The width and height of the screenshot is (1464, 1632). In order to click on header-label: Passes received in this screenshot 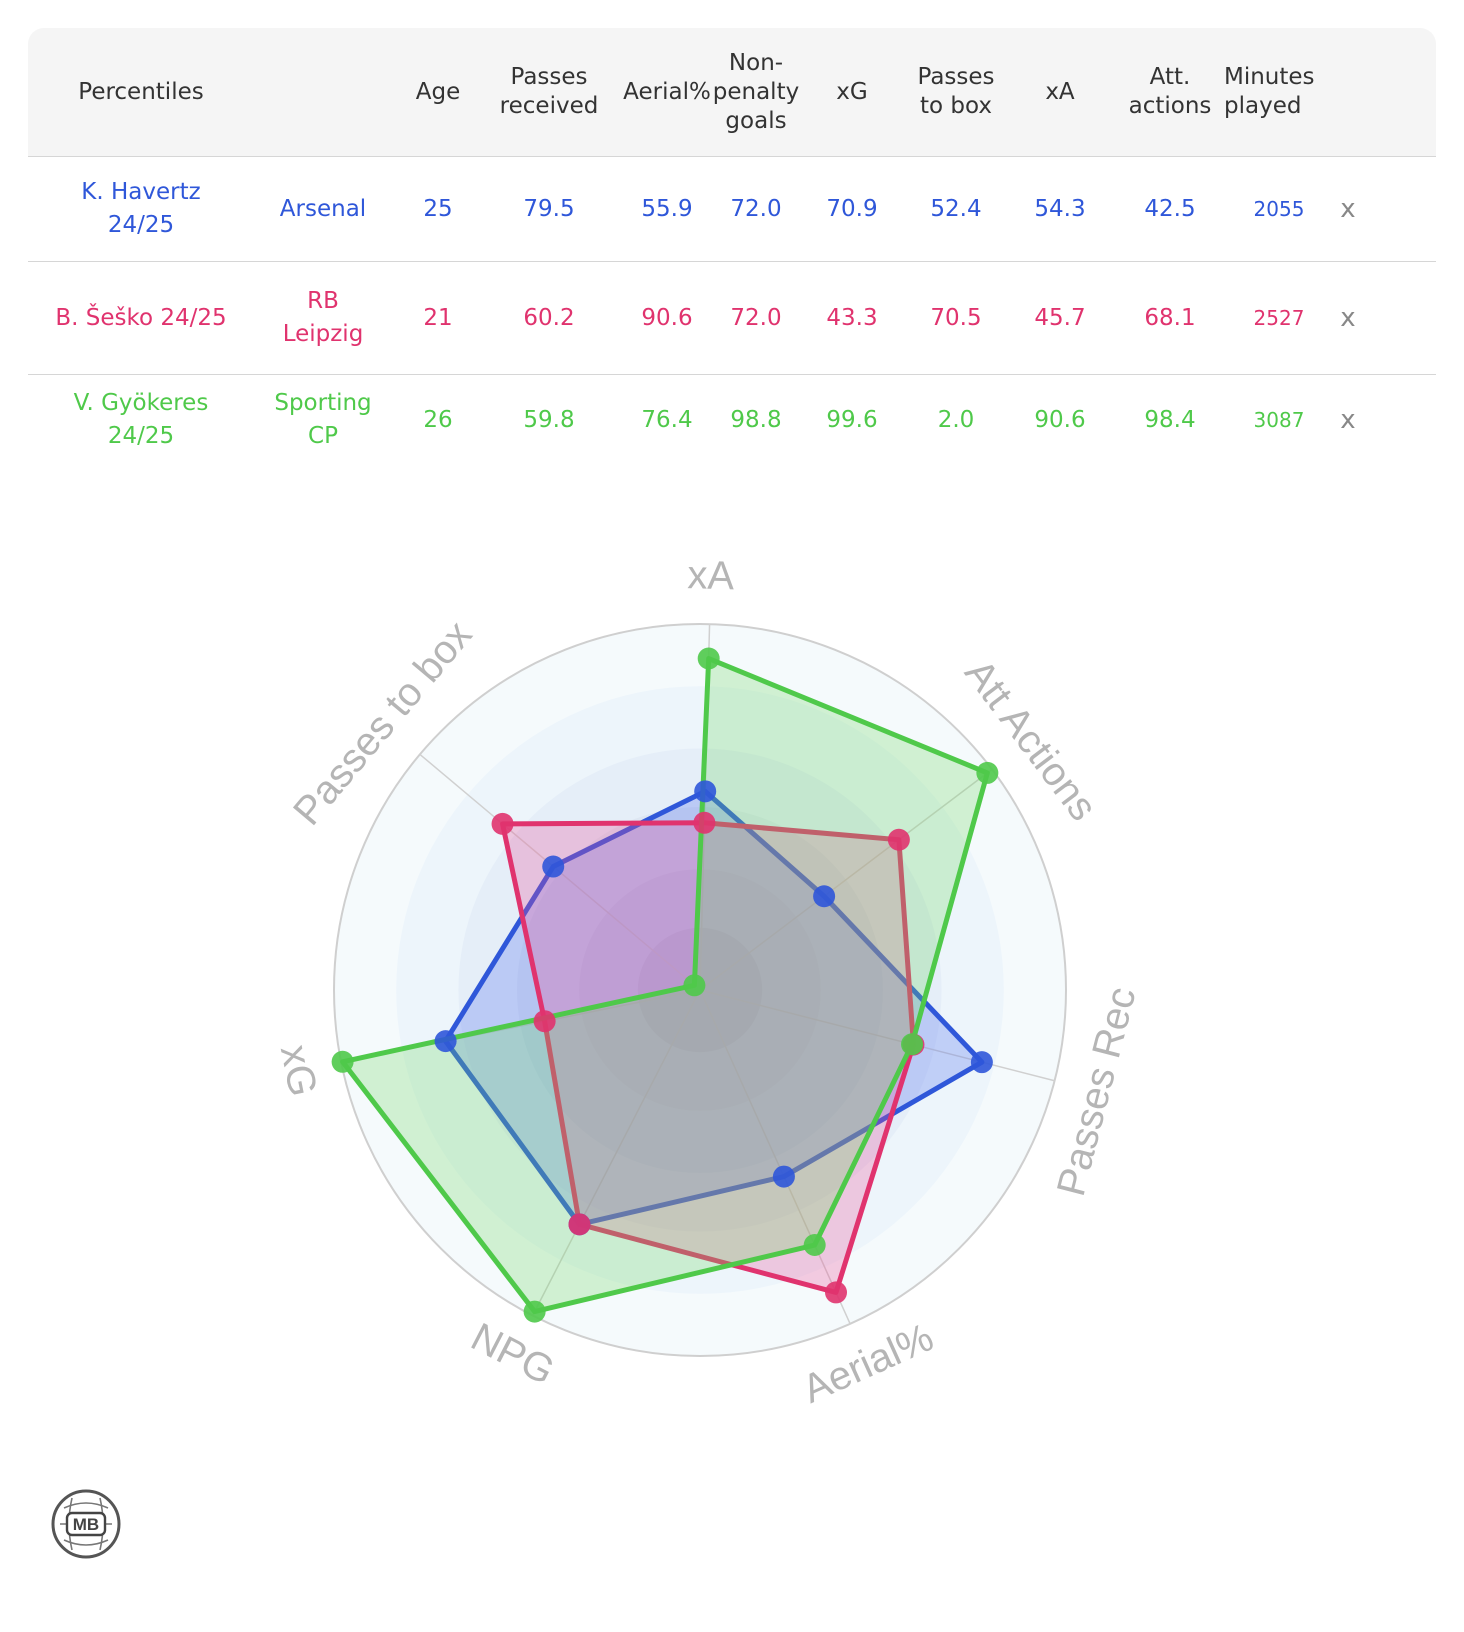, I will do `click(549, 91)`.